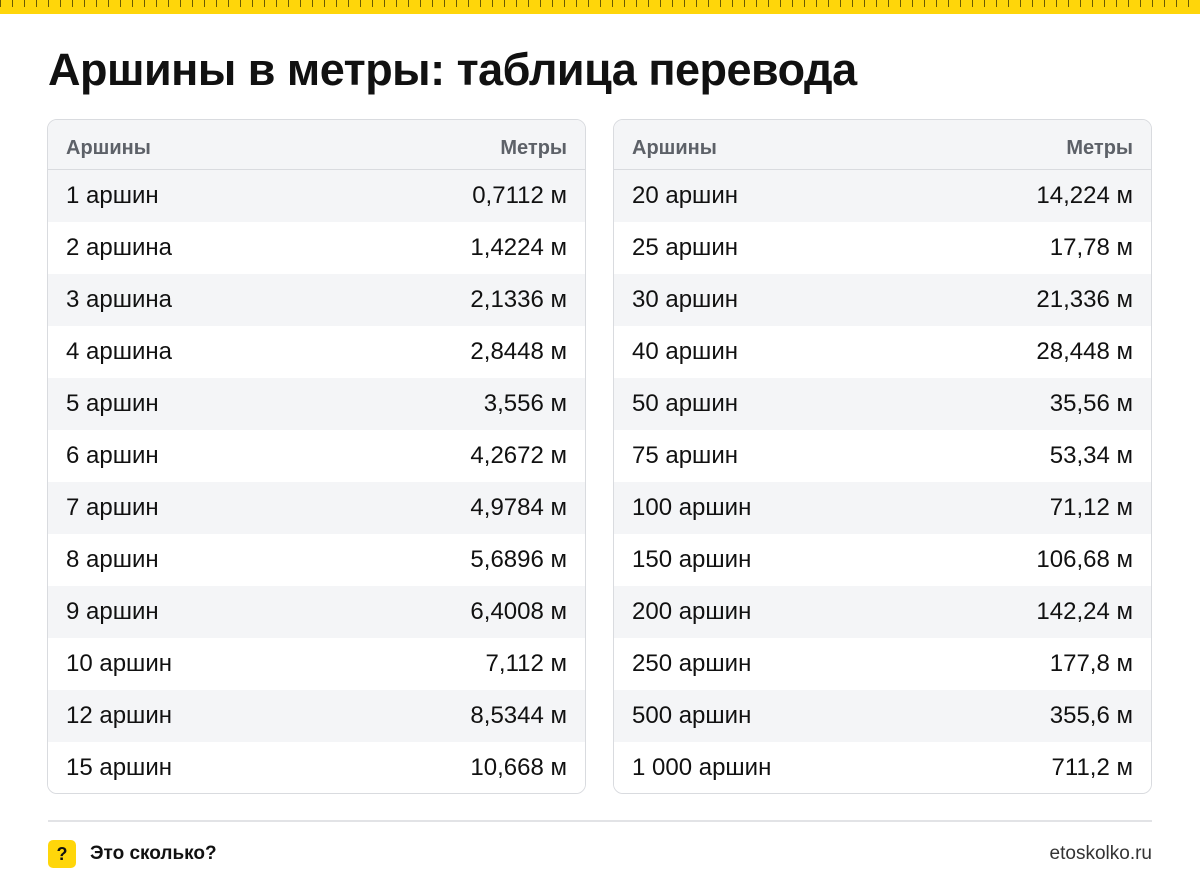 Image resolution: width=1200 pixels, height=885 pixels. What do you see at coordinates (518, 455) in the screenshot?
I see `meter-value: 4,2672 м` at bounding box center [518, 455].